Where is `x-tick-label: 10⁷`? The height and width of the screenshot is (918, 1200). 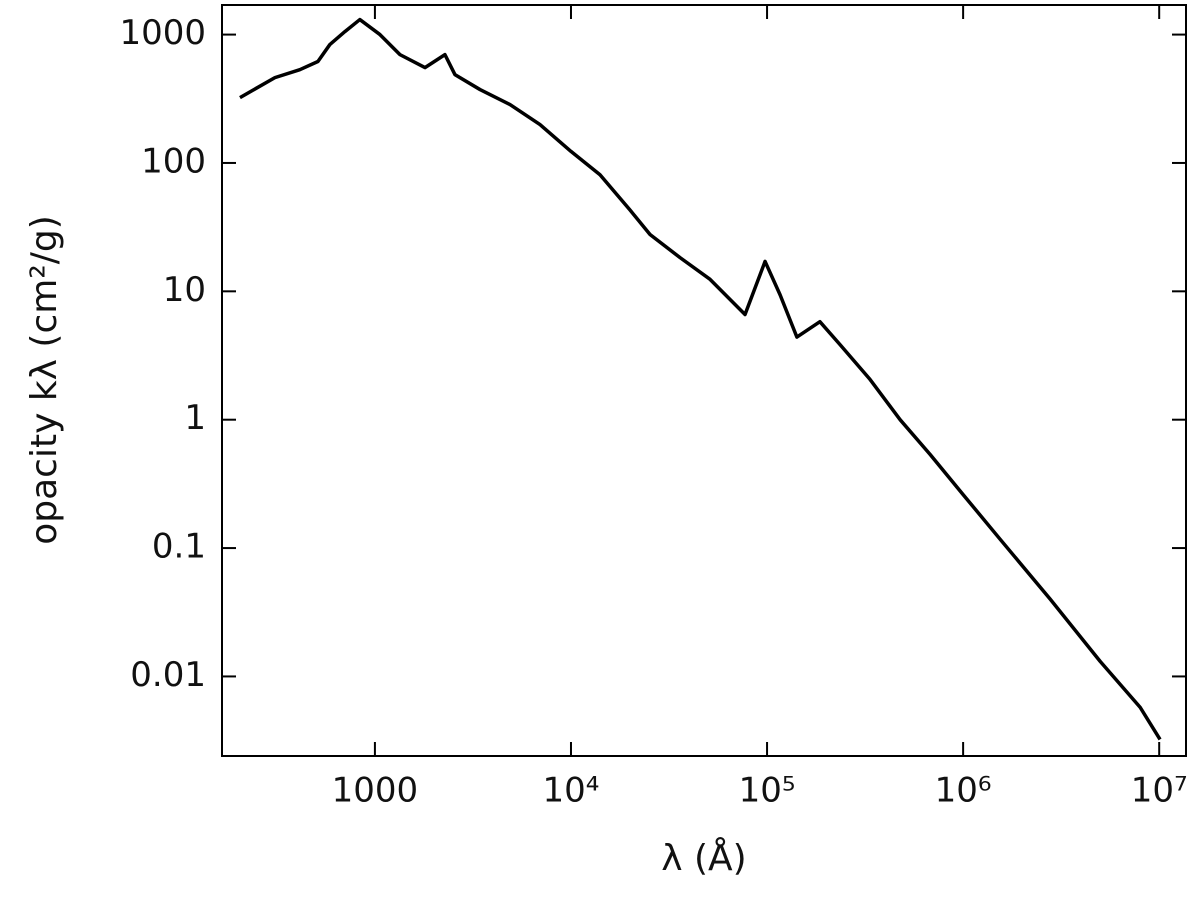 x-tick-label: 10⁷ is located at coordinates (1159, 791).